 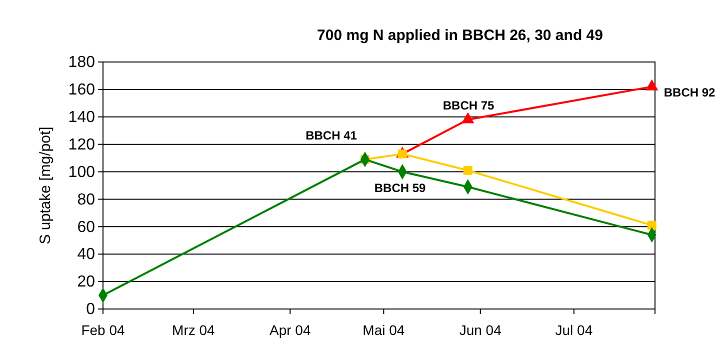 What do you see at coordinates (82, 90) in the screenshot?
I see `y-tick-label: 160` at bounding box center [82, 90].